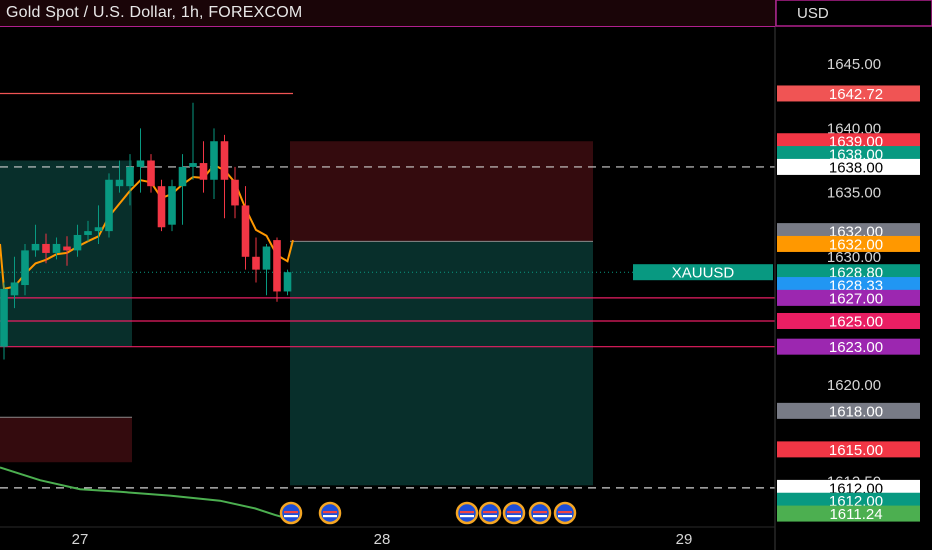  Describe the element at coordinates (382, 539) in the screenshot. I see `x-tick-label: 28` at that location.